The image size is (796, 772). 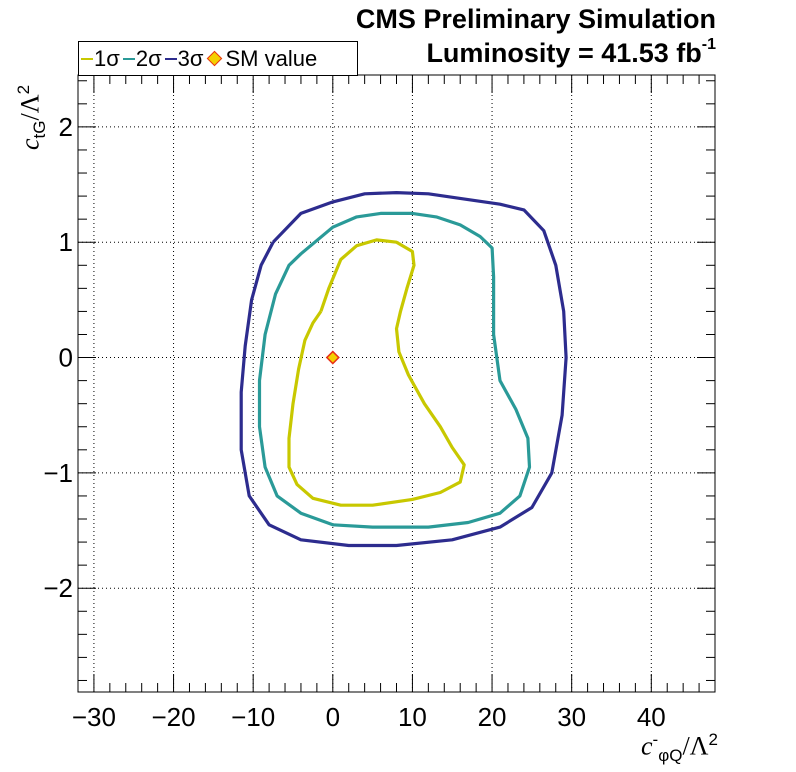 What do you see at coordinates (58, 588) in the screenshot?
I see `y-tick-label: −2` at bounding box center [58, 588].